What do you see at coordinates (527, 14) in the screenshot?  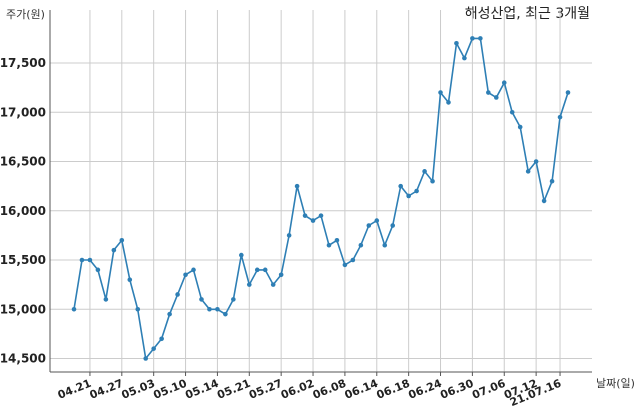 I see `chart-title: 해성산업, 최근 3개월` at bounding box center [527, 14].